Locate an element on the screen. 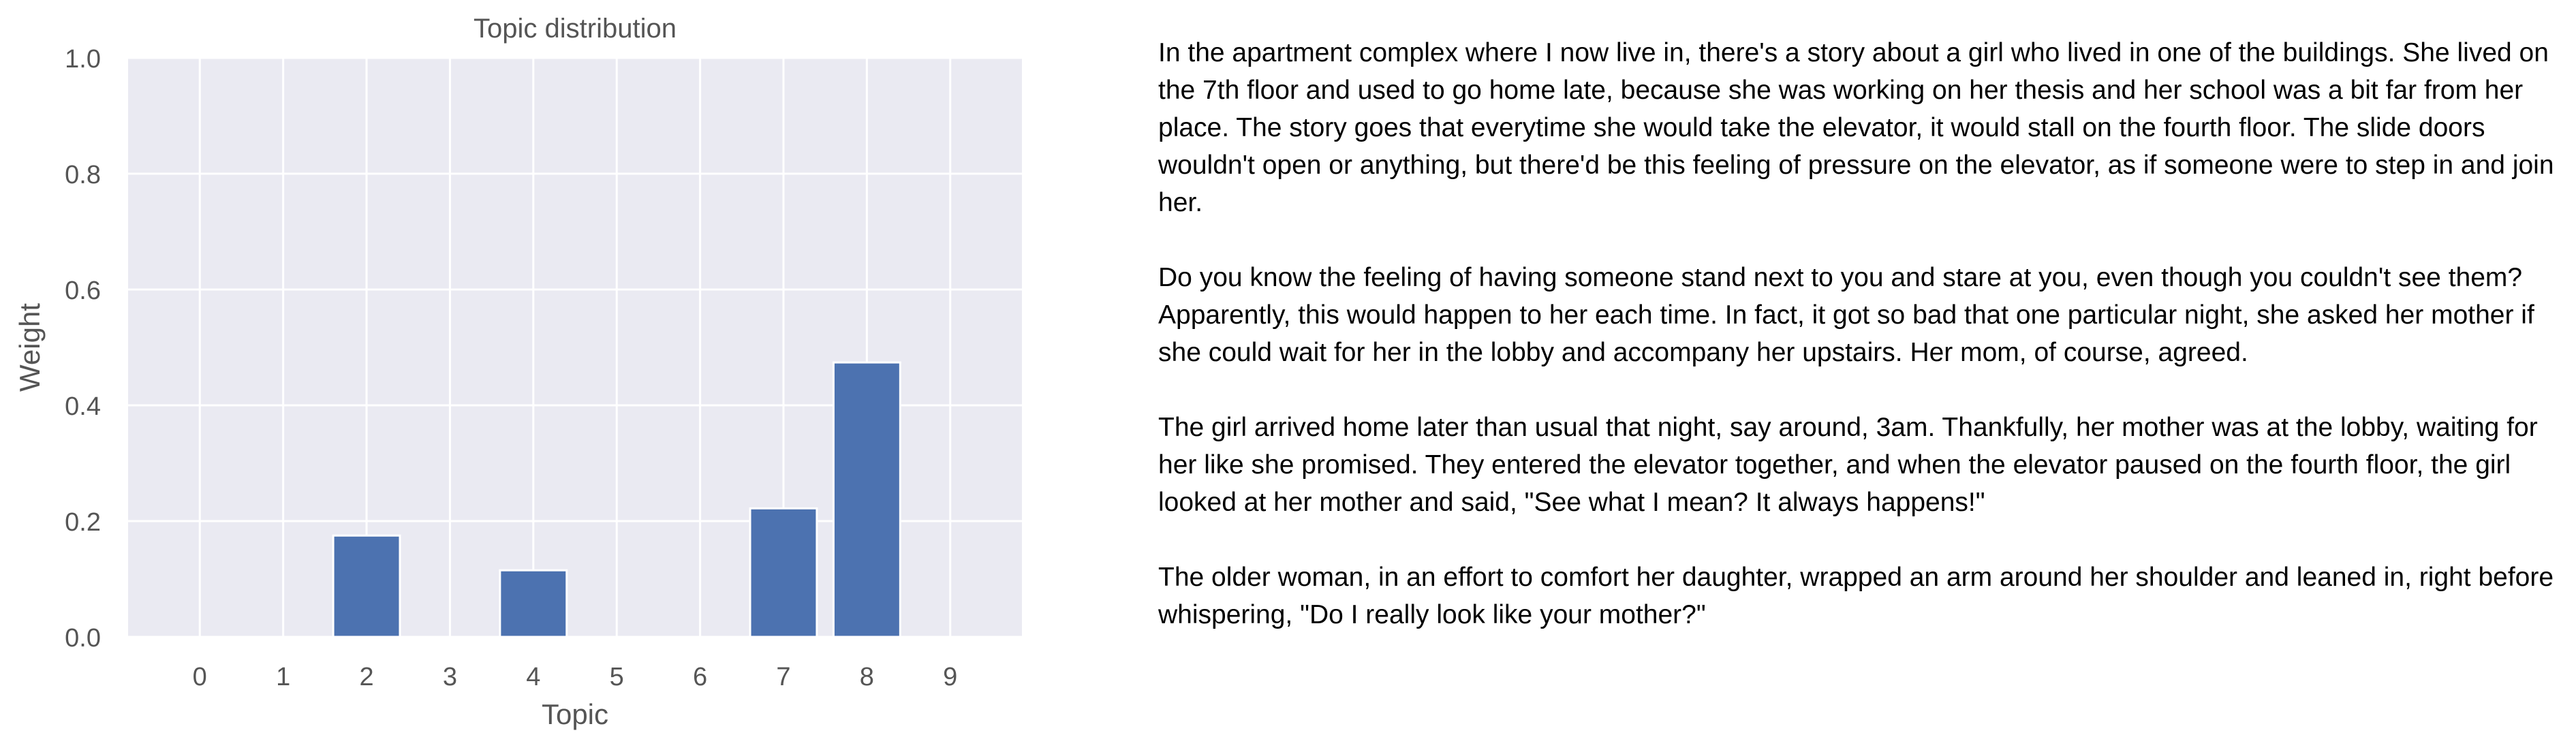  x-tick-label-5: 5 is located at coordinates (617, 677).